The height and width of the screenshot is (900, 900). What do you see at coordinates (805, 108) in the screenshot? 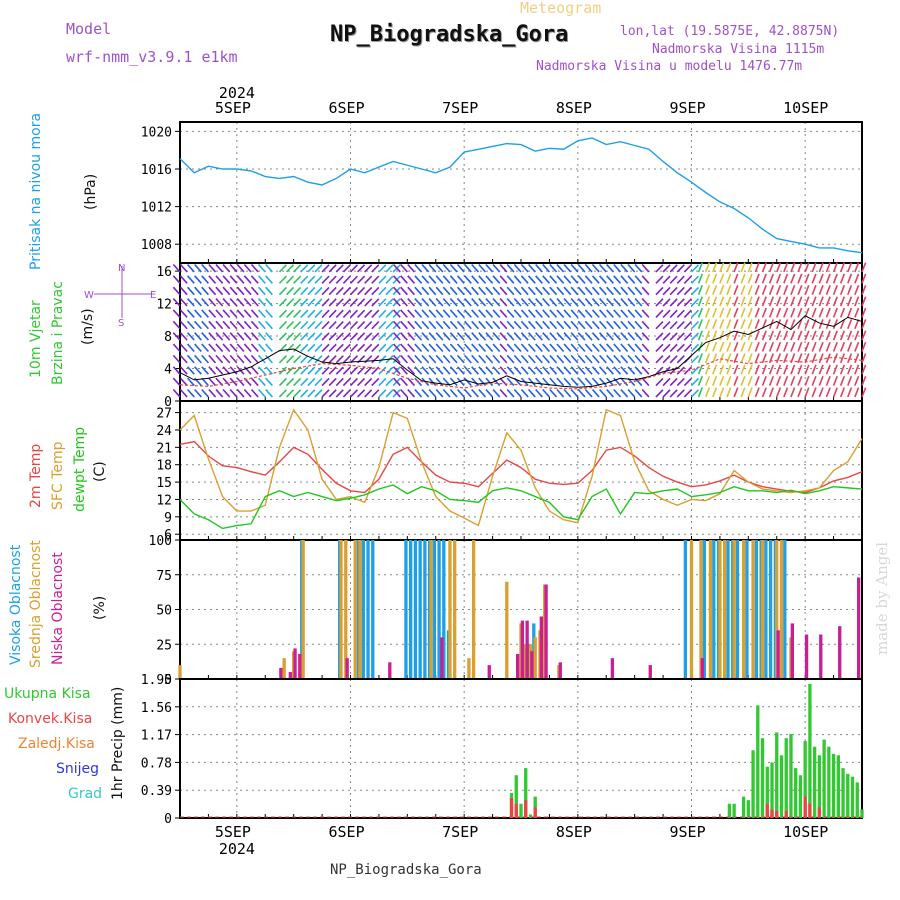
I see `top-date-label: 10SEP` at bounding box center [805, 108].